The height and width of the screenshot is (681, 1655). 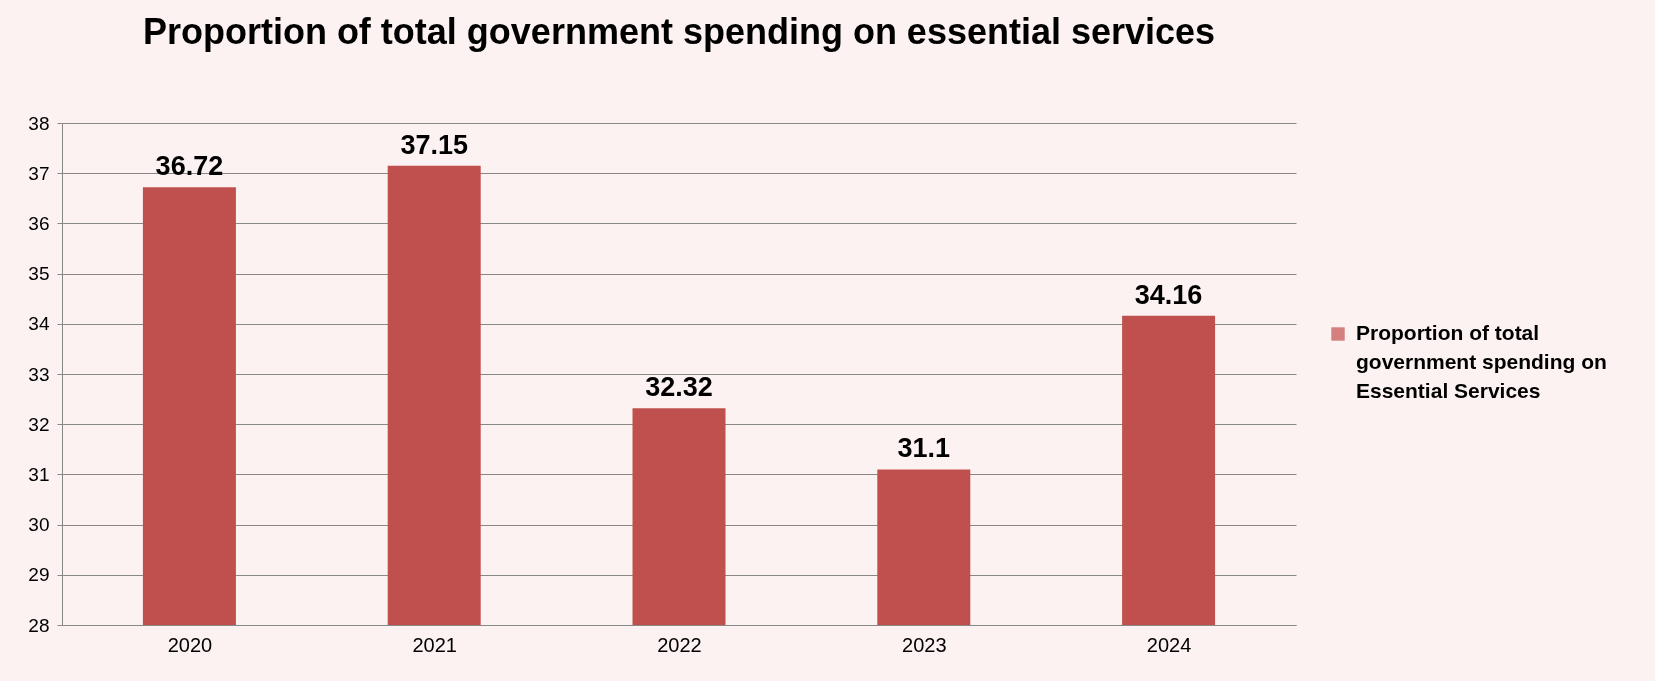 I want to click on x-tick-label: 2021, so click(x=434, y=644).